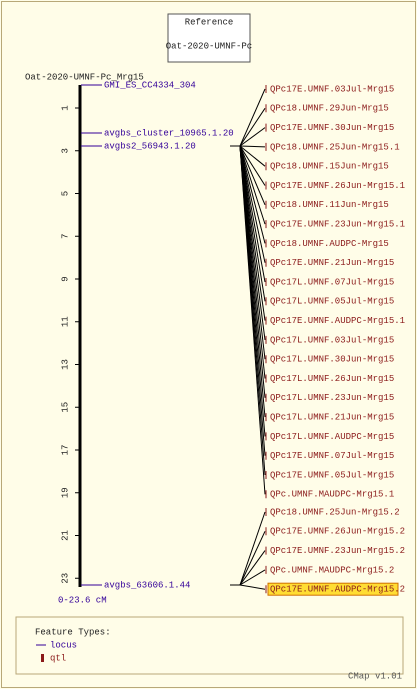  What do you see at coordinates (209, 38) in the screenshot?
I see `reference-box` at bounding box center [209, 38].